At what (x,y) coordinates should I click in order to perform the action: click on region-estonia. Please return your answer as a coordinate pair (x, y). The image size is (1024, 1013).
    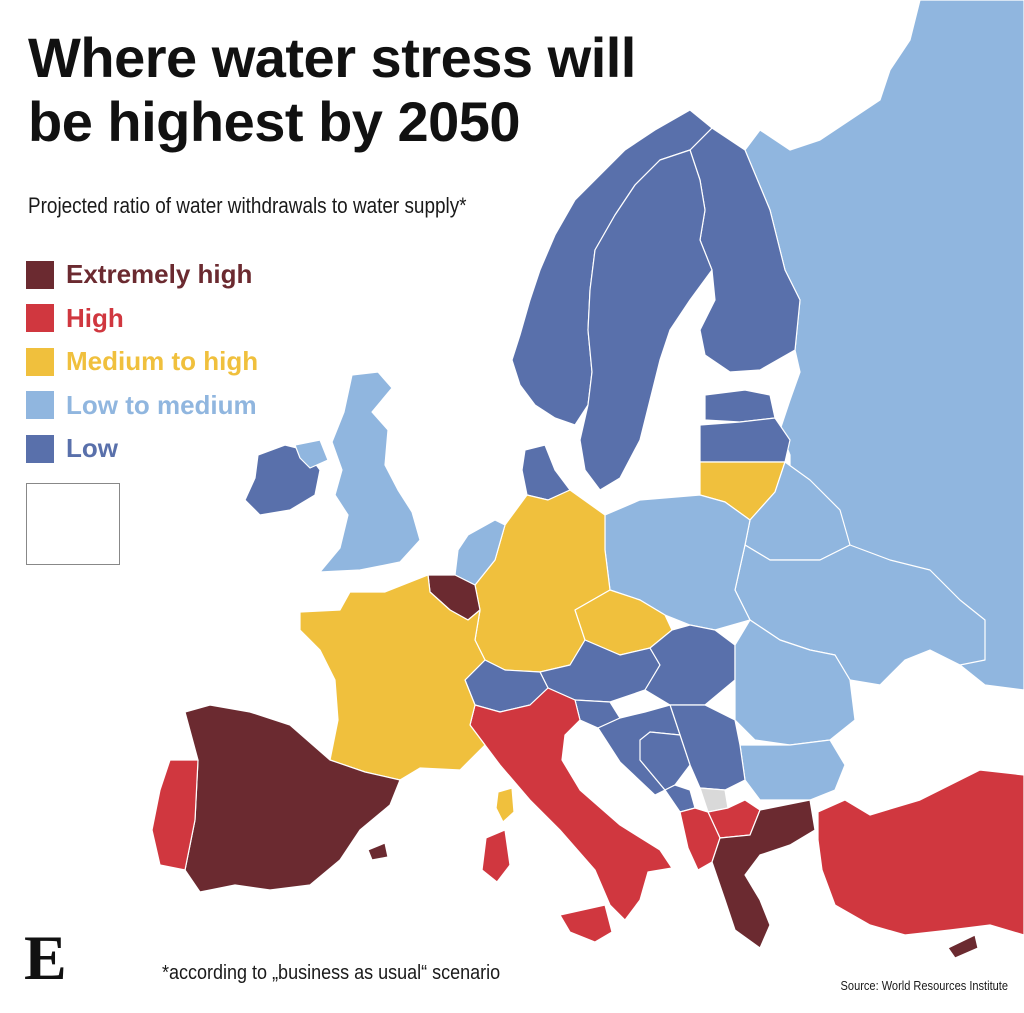
    Looking at the image, I should click on (740, 406).